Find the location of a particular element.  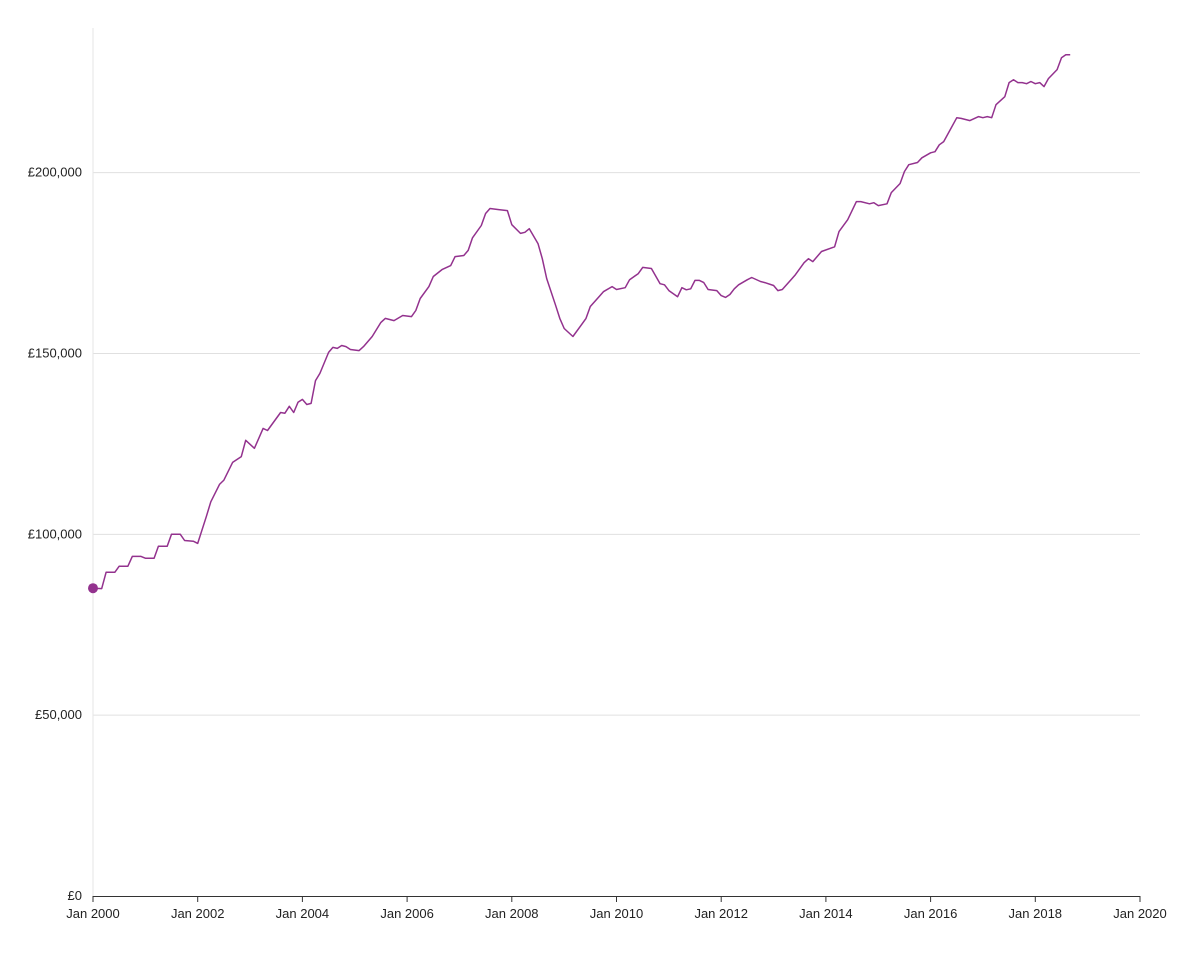

y-tick-label: £200,000 is located at coordinates (55, 172).